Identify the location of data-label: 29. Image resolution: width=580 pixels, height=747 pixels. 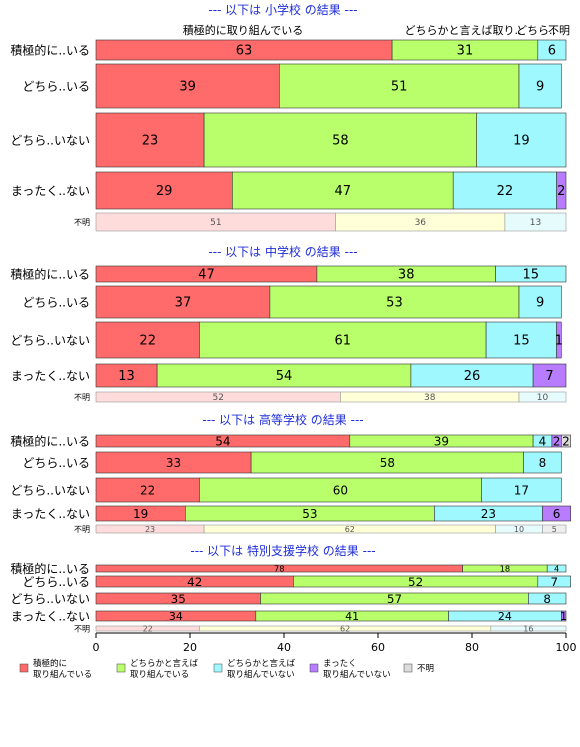
(164, 191).